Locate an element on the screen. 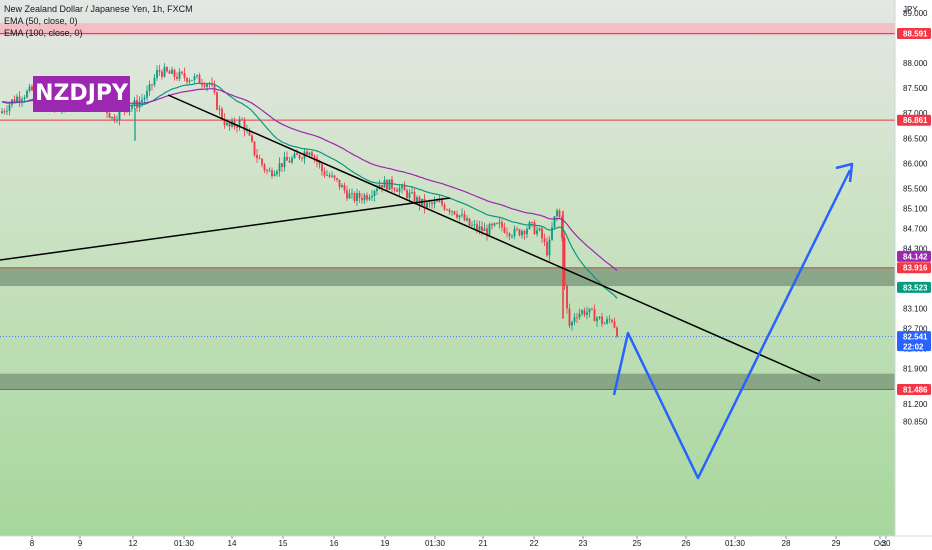 Image resolution: width=932 pixels, height=550 pixels. svg-text: 81.486 is located at coordinates (915, 390).